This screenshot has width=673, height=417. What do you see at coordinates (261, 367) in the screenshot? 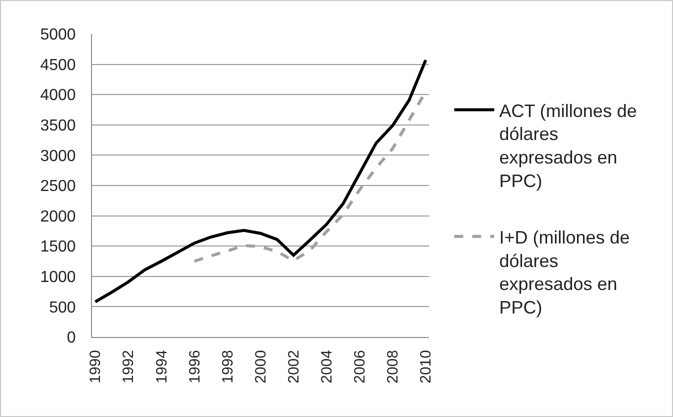
I see `x-tick-label: 2000` at bounding box center [261, 367].